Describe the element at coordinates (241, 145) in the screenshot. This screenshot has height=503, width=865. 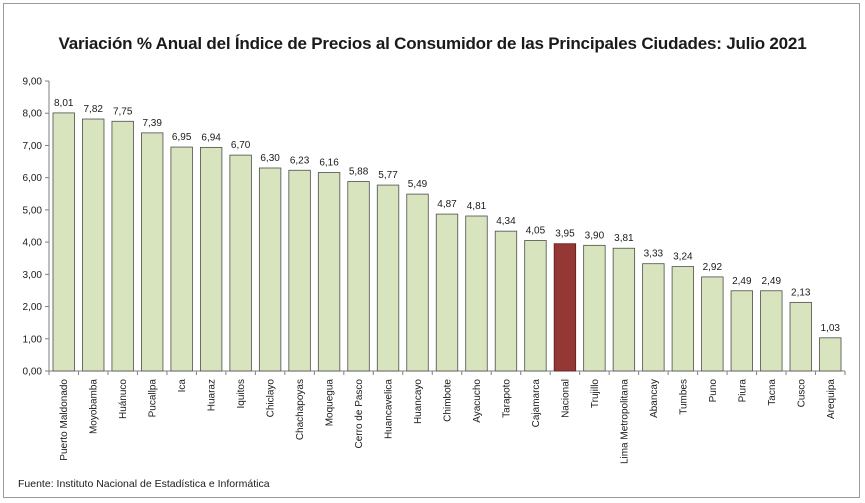
I see `data-label: 6,70` at that location.